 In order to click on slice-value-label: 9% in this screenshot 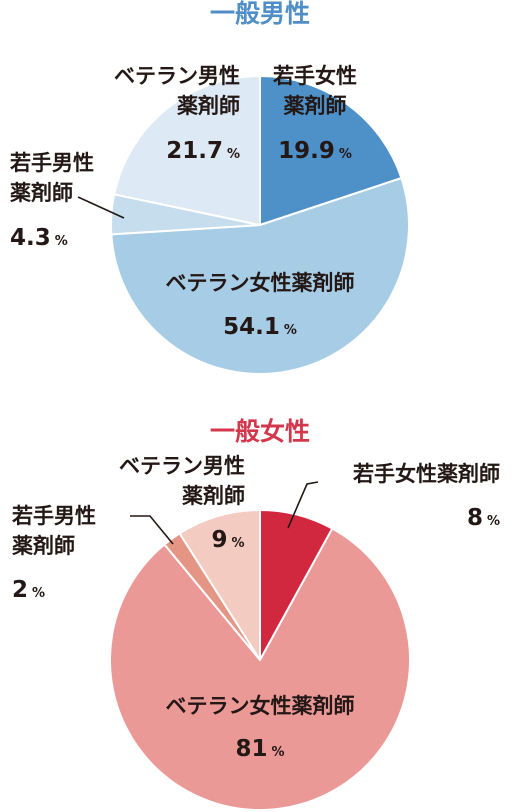, I will do `click(227, 540)`.